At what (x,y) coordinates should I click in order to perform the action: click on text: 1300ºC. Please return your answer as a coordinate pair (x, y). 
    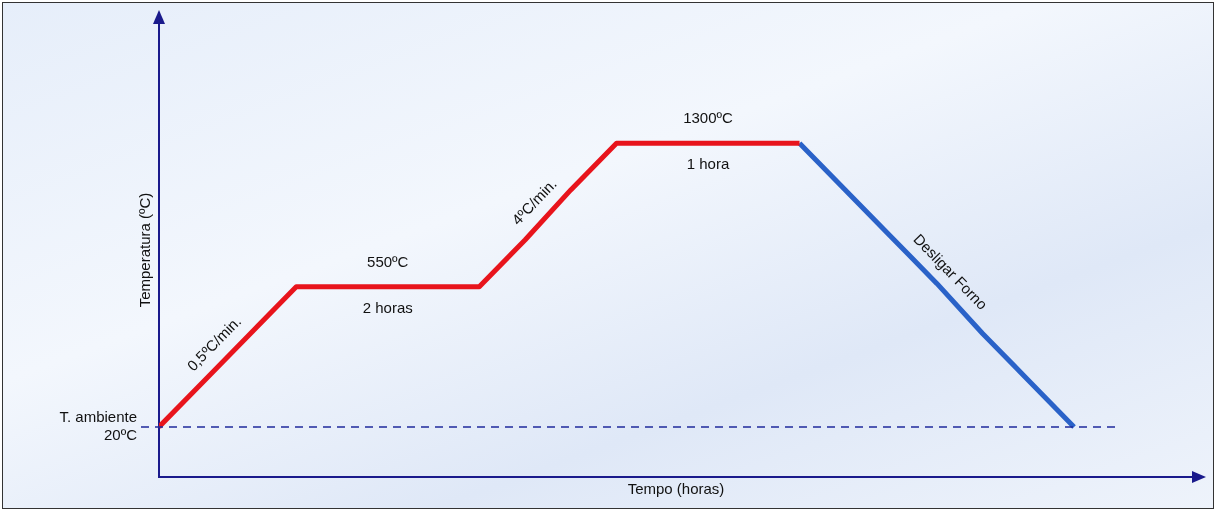
    Looking at the image, I should click on (708, 118).